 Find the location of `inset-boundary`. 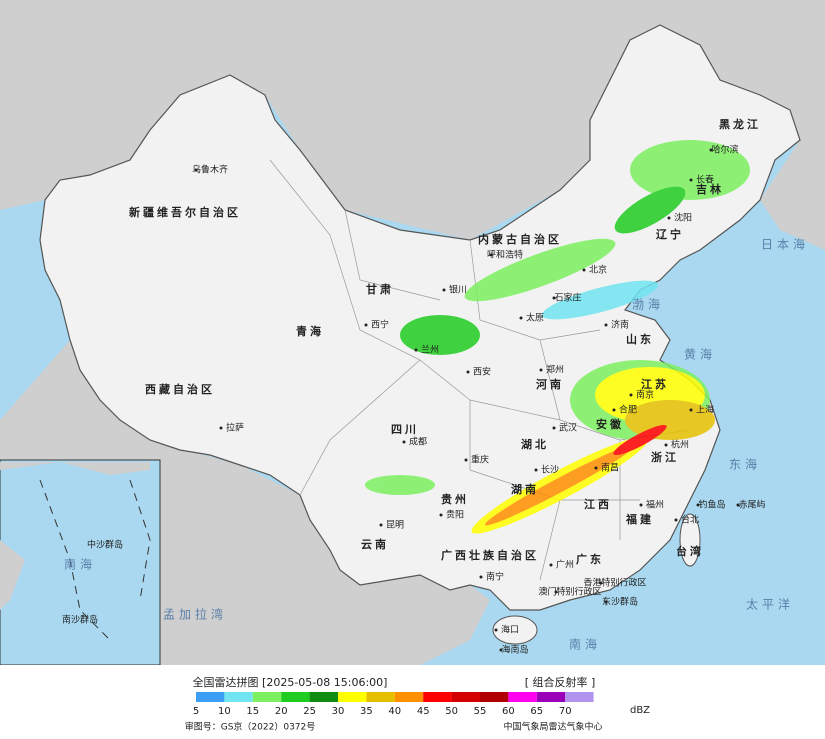

inset-boundary is located at coordinates (95, 560).